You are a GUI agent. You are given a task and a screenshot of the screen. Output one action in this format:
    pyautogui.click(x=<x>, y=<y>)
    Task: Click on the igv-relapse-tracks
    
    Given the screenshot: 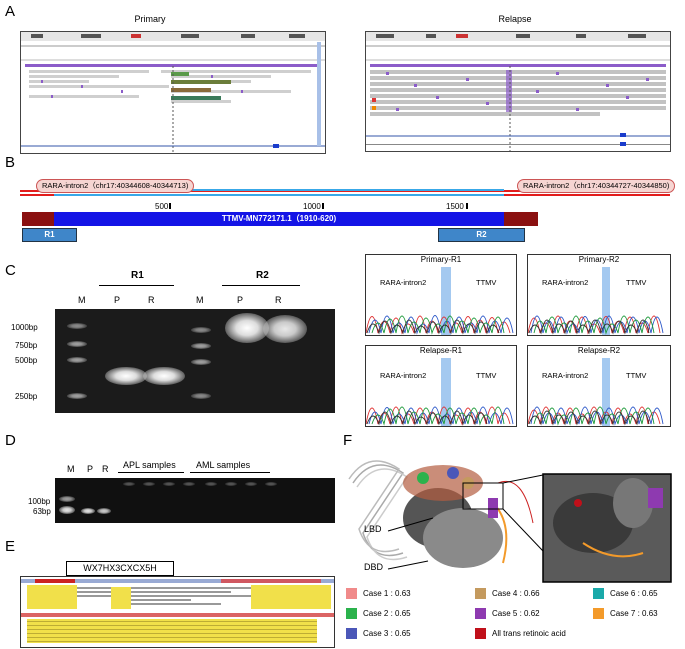 What is the action you would take?
    pyautogui.click(x=518, y=91)
    